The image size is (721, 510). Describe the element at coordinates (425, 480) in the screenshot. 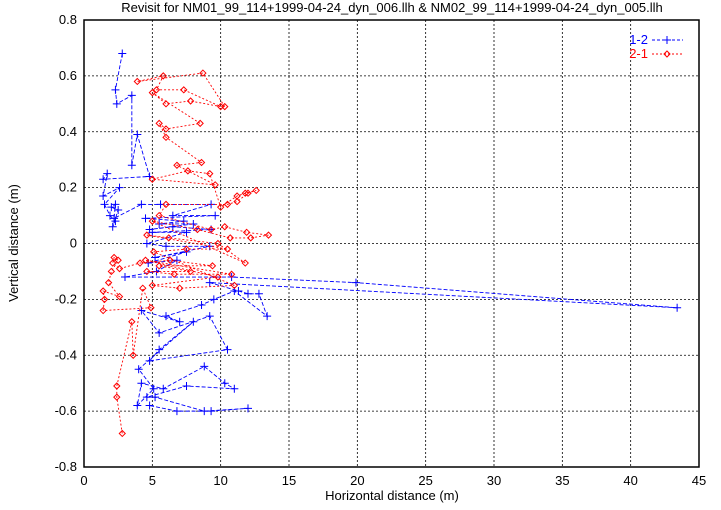

I see `x-tick-label: 25` at that location.